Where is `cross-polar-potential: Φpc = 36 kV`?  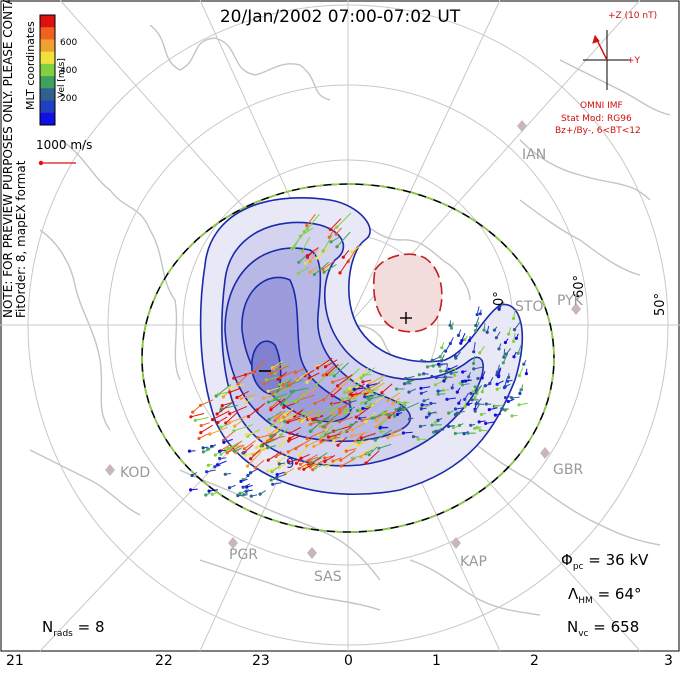 cross-polar-potential: Φpc = 36 kV is located at coordinates (604, 562).